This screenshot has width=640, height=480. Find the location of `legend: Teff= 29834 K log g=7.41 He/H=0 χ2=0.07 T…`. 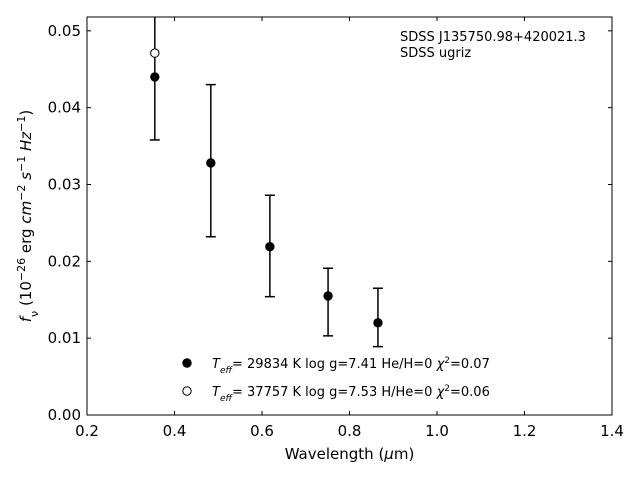

legend: Teff= 29834 K log g=7.41 He/H=0 χ2=0.07 T… is located at coordinates (336, 380).